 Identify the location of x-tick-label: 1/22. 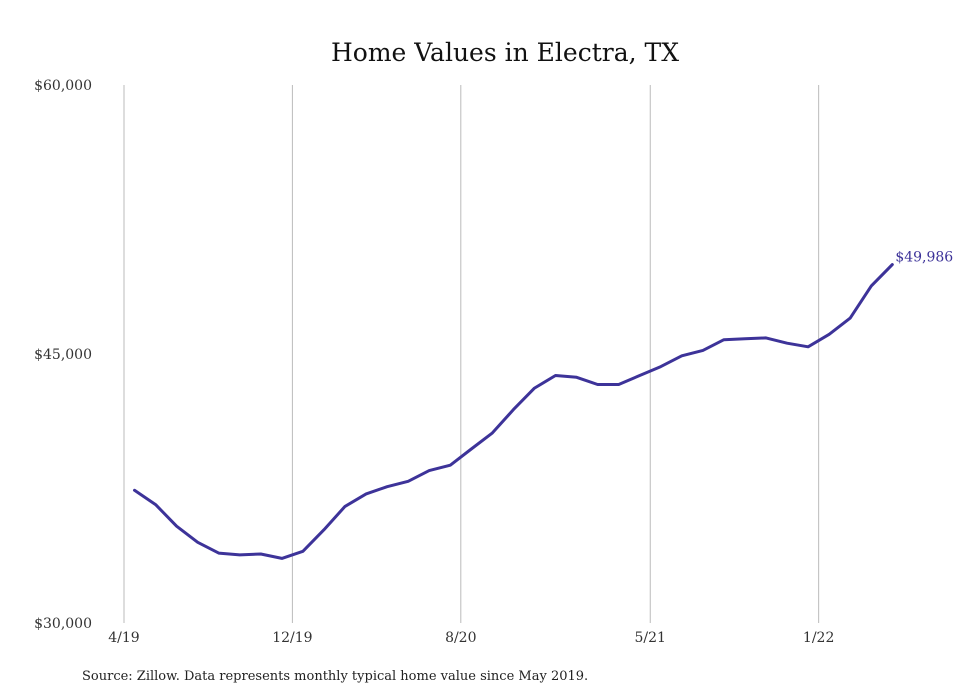
(818, 638).